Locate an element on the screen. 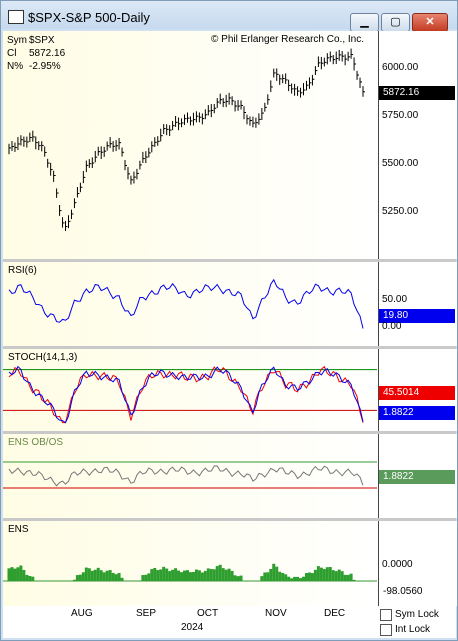 This screenshot has height=641, width=458. ensob-line is located at coordinates (186, 476).